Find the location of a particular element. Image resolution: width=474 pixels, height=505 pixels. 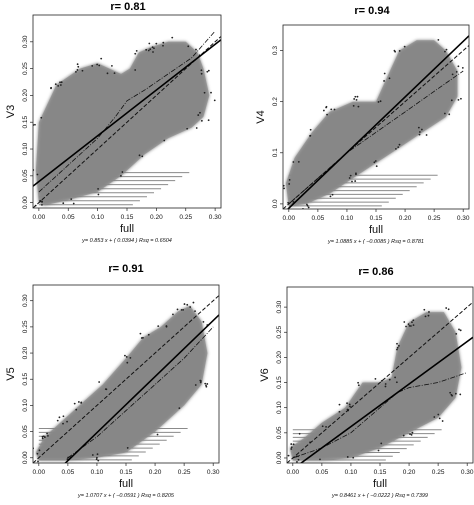

panel-title: r= 0.94 is located at coordinates (372, 11).